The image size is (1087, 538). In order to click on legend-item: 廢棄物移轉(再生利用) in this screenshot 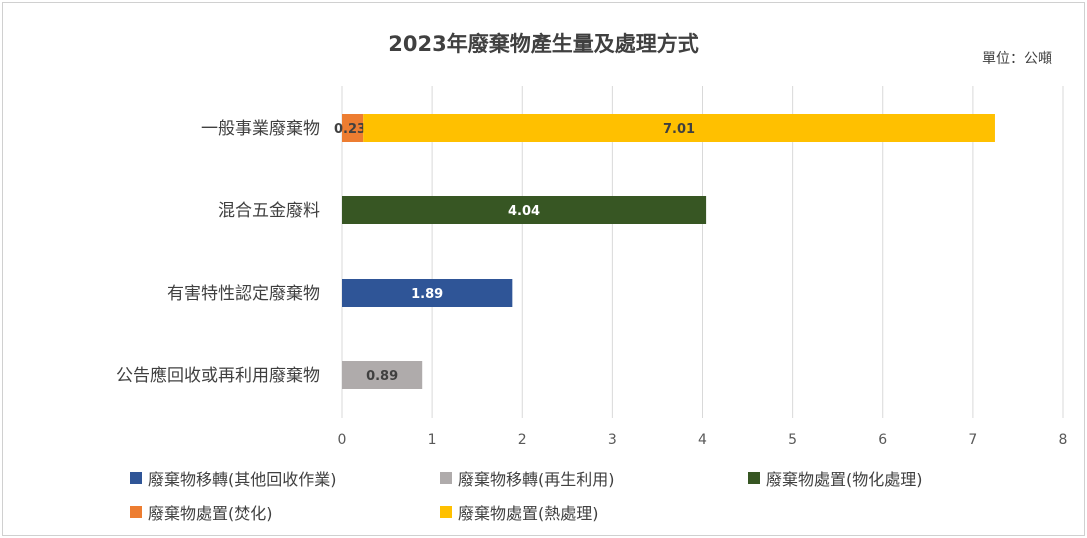, I will do `click(527, 478)`.